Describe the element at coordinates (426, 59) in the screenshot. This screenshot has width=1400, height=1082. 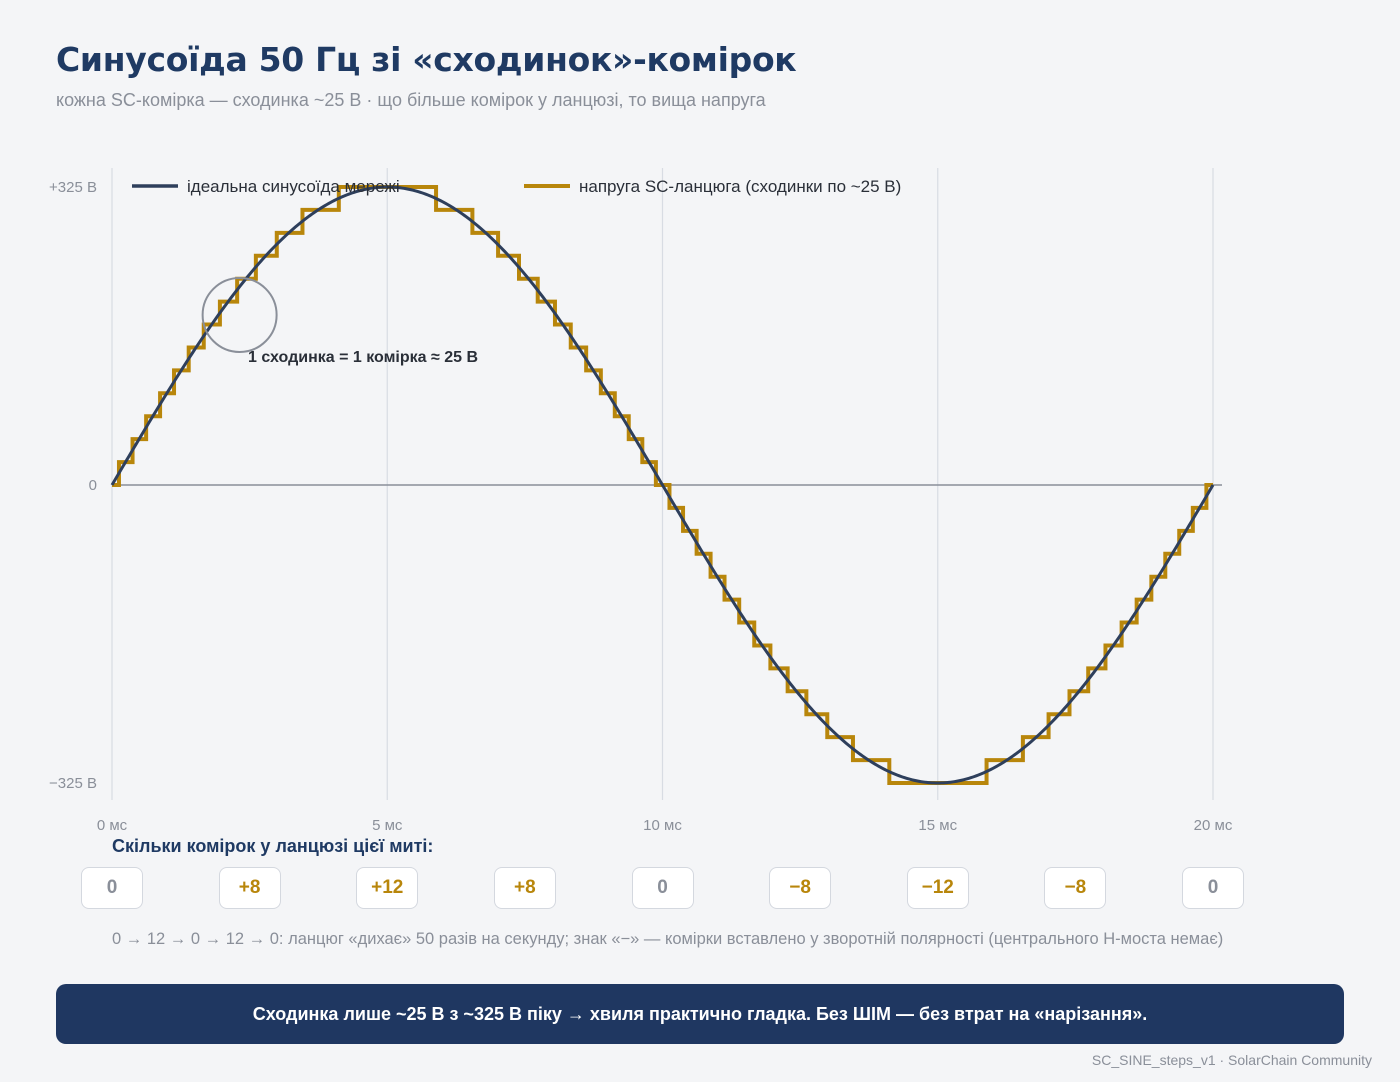
I see `page-title: Синусоїда 50 Гц зі «сходинок»-комірок` at that location.